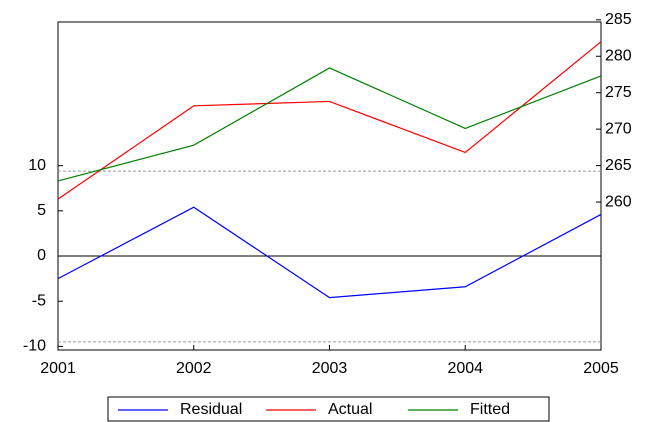  I want to click on y2-tick-label: 285, so click(618, 19).